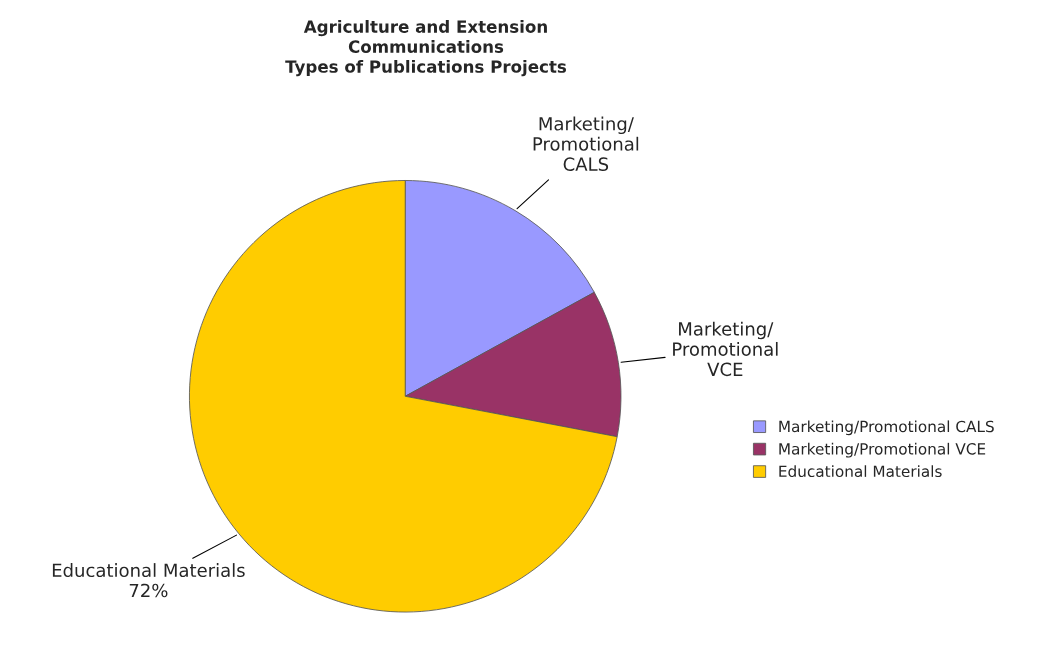 Image resolution: width=1039 pixels, height=666 pixels. Describe the element at coordinates (860, 471) in the screenshot. I see `legend-label: Educational Materials` at that location.